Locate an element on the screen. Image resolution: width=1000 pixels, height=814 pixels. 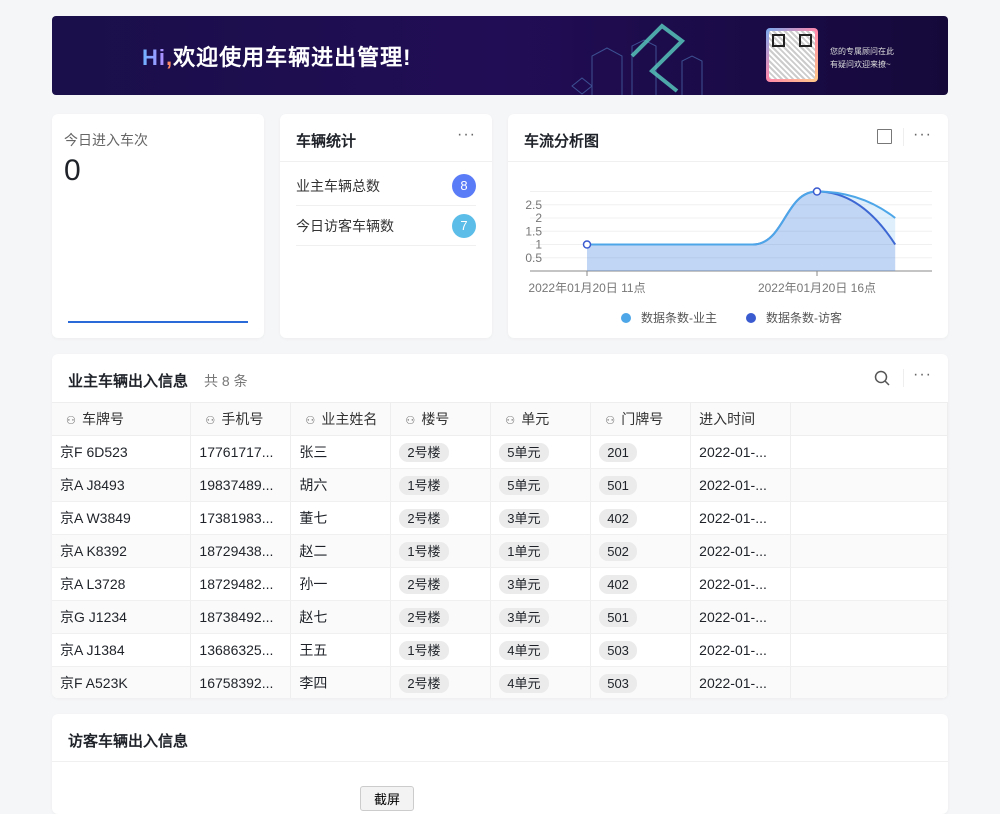
table-cell: 京A J1384 is located at coordinates (122, 650).